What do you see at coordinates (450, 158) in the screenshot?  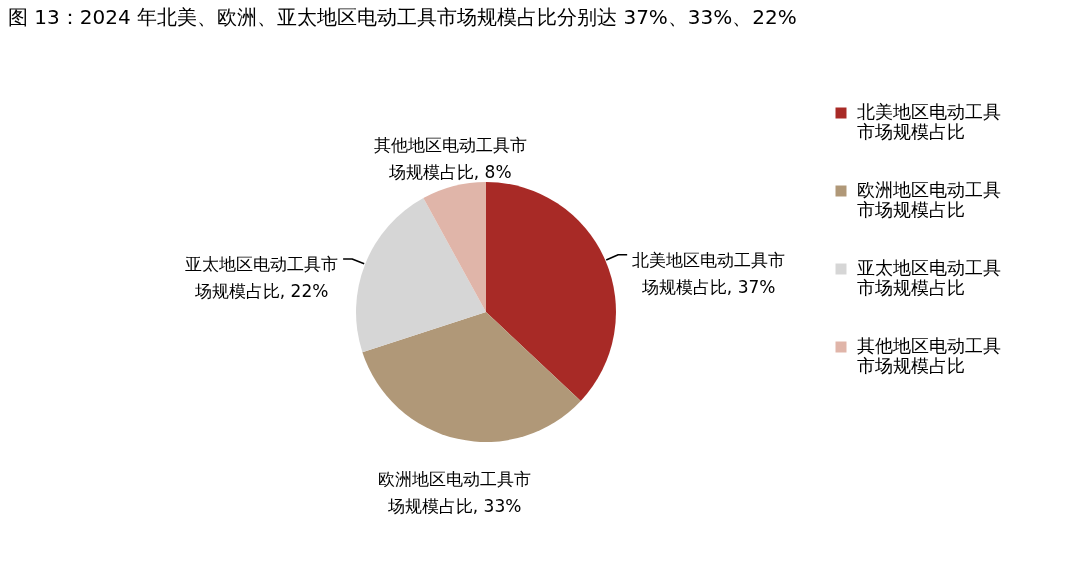 I see `data-label: 其他地区电动工具市场规模占比, 8%` at bounding box center [450, 158].